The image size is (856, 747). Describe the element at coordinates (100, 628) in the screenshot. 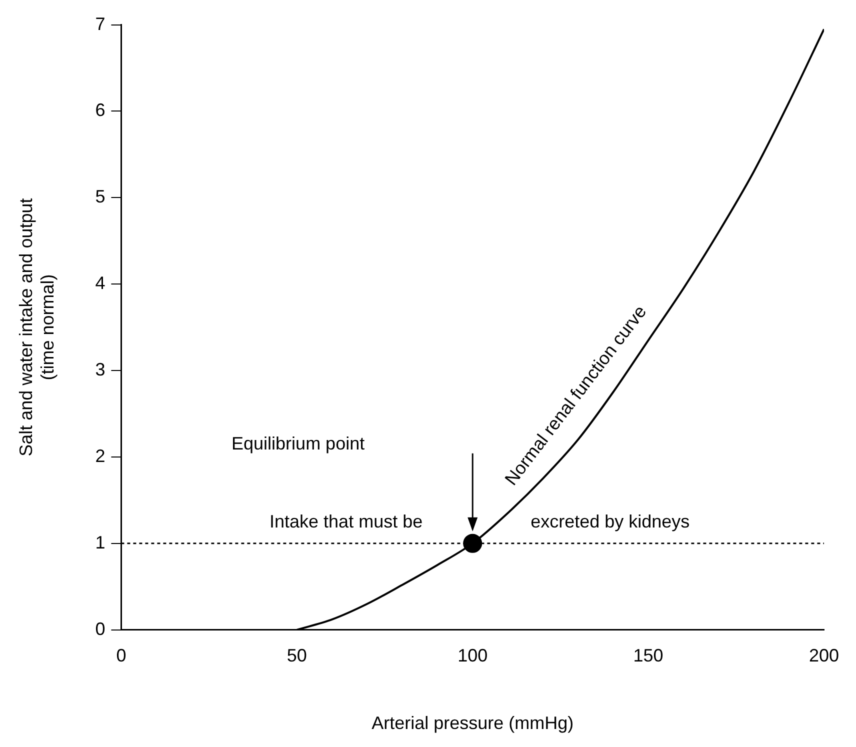

I see `y-tick-label: 0` at that location.